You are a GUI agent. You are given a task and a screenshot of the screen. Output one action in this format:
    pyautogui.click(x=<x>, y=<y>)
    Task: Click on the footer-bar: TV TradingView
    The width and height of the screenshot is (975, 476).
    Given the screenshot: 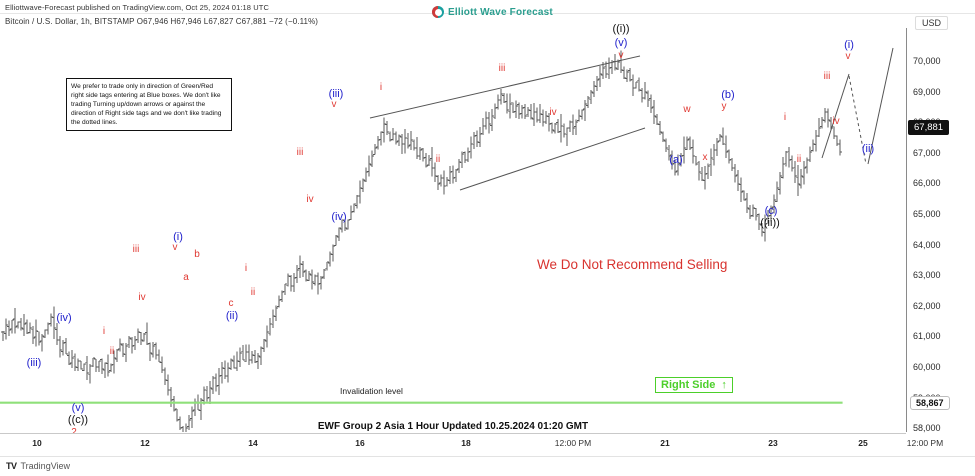 What is the action you would take?
    pyautogui.click(x=487, y=466)
    